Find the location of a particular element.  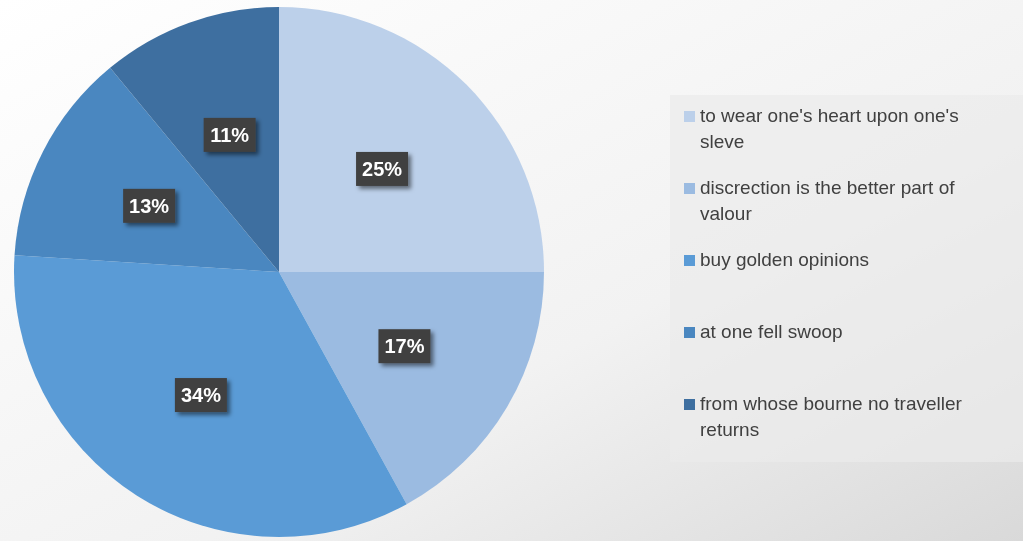

data-label: 11% is located at coordinates (230, 134).